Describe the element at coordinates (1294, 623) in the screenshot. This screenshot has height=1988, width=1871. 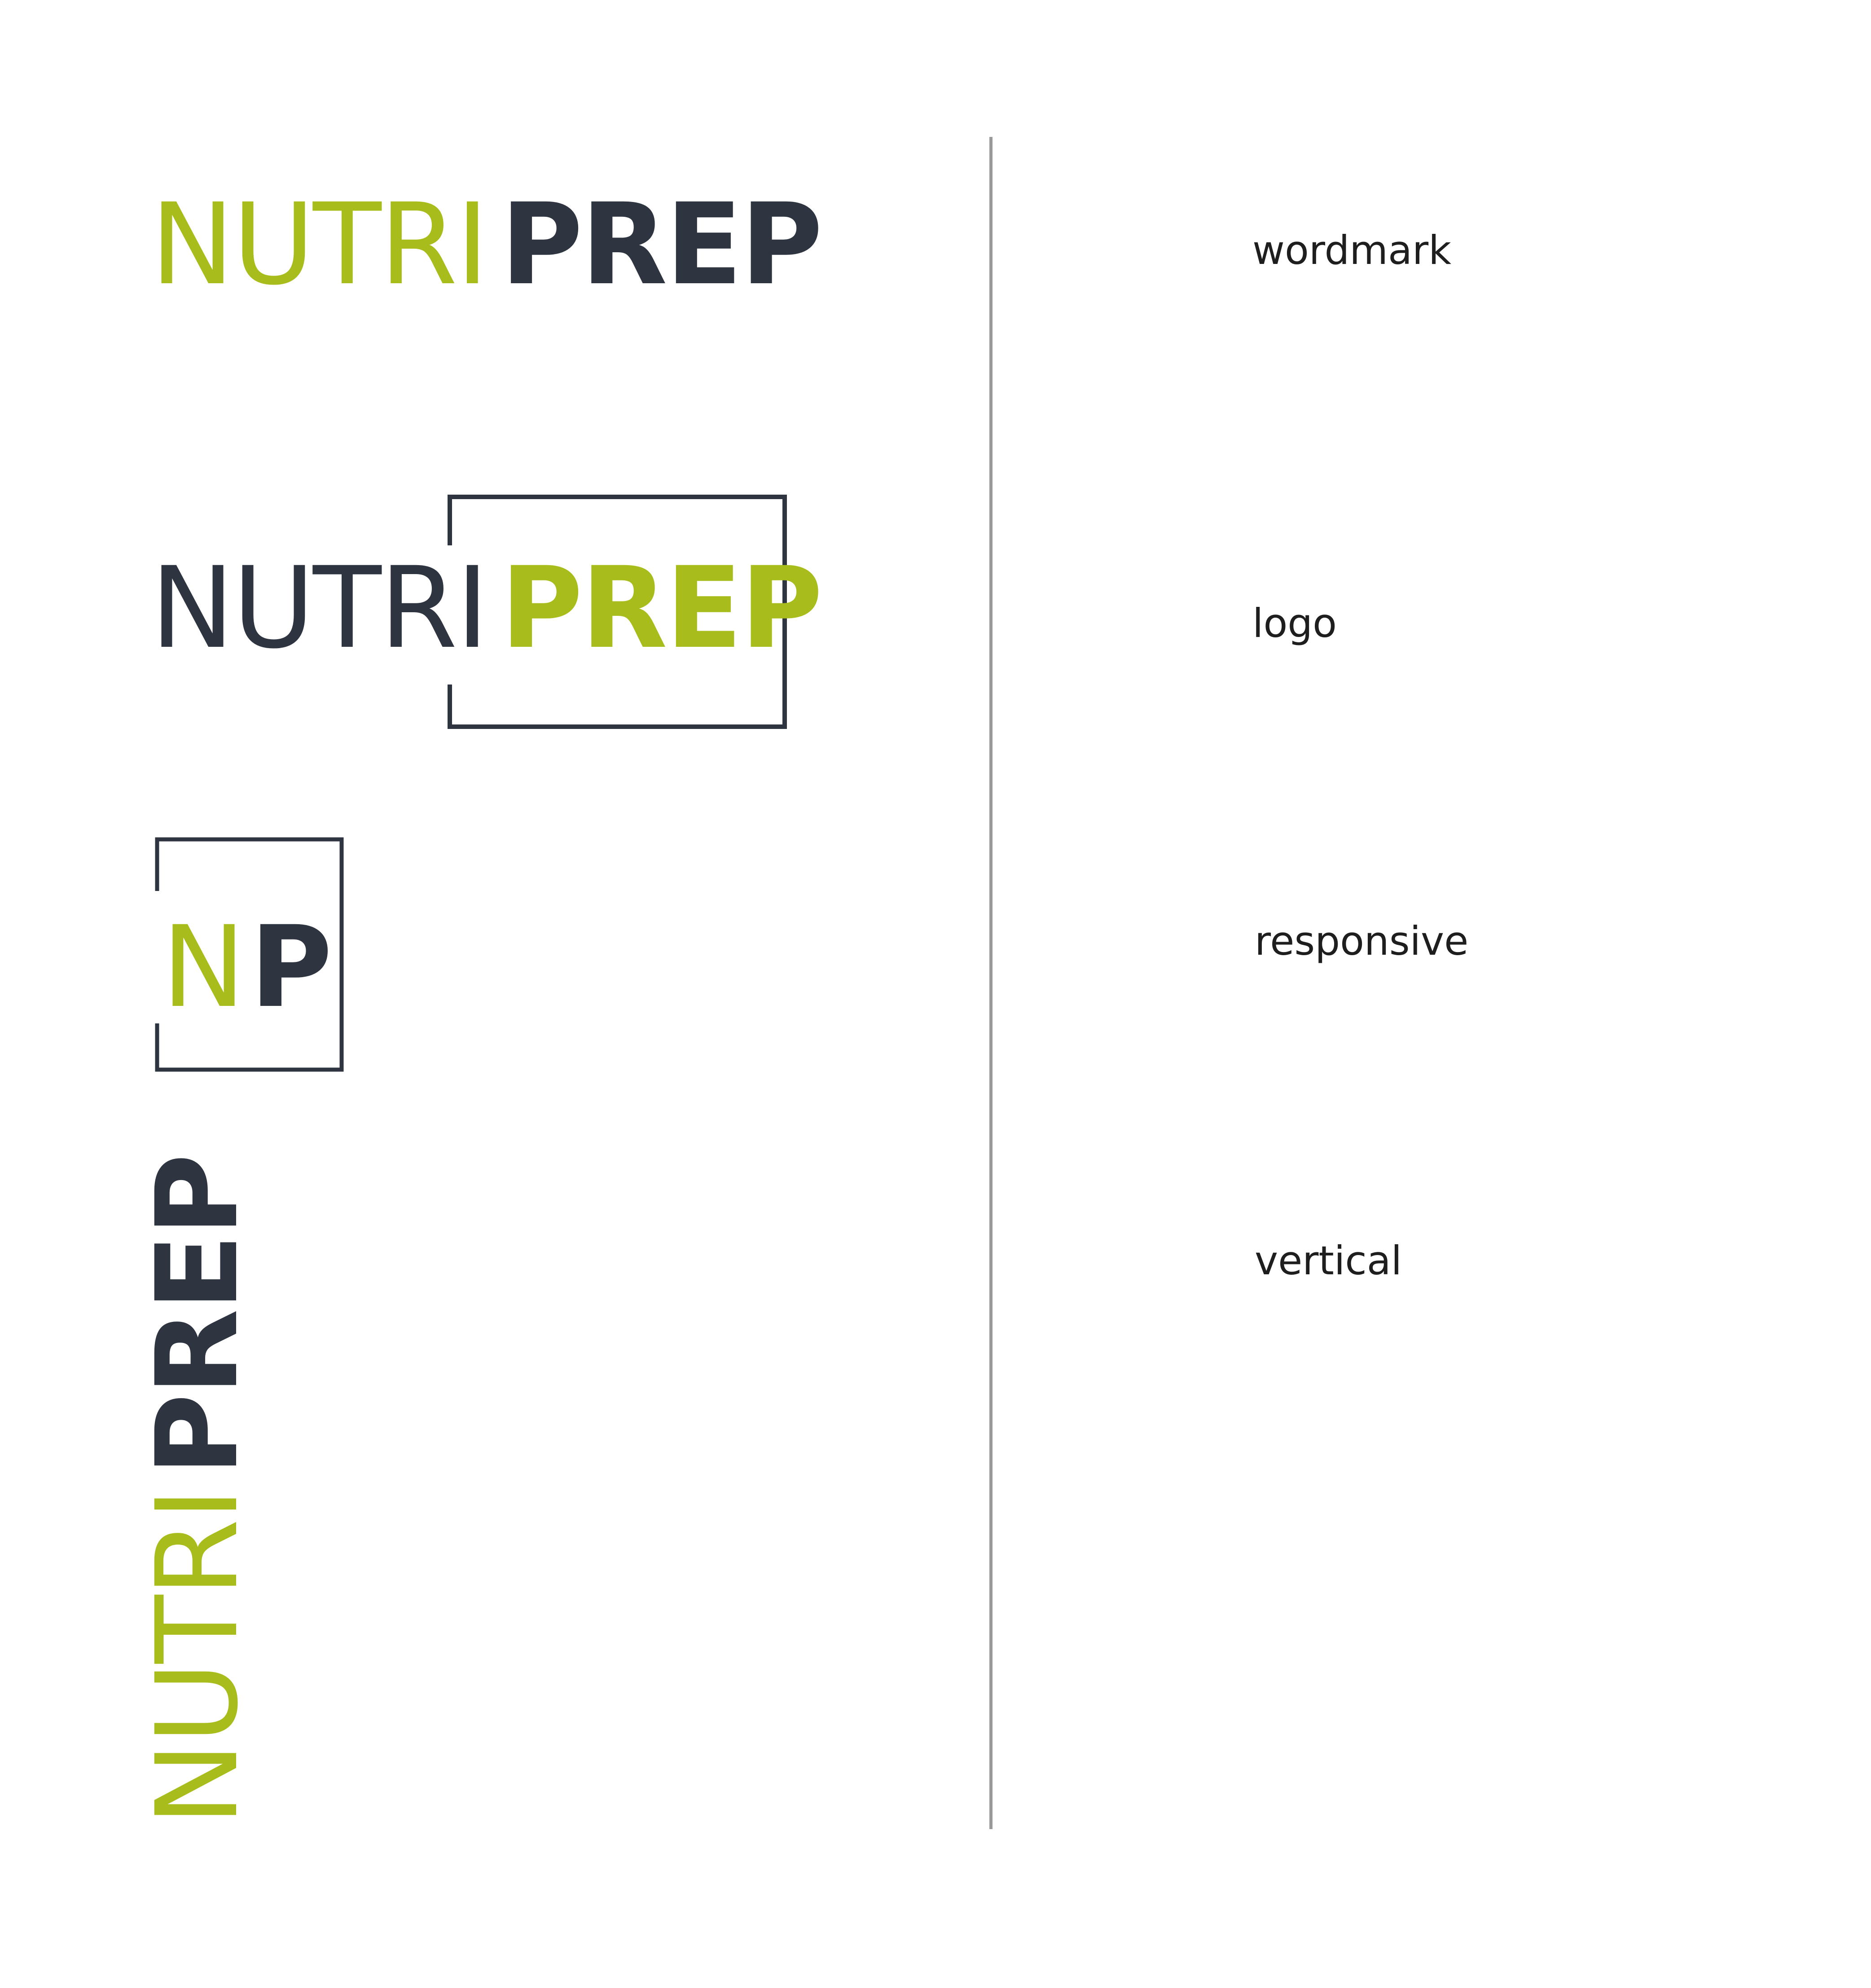
I see `label-logo: logo` at that location.